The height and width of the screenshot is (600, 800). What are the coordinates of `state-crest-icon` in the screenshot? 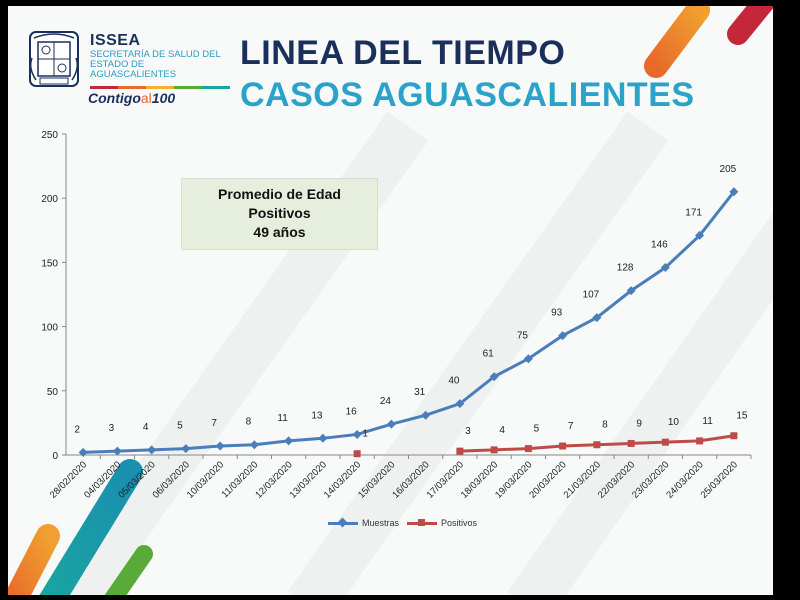 It's located at (54, 59).